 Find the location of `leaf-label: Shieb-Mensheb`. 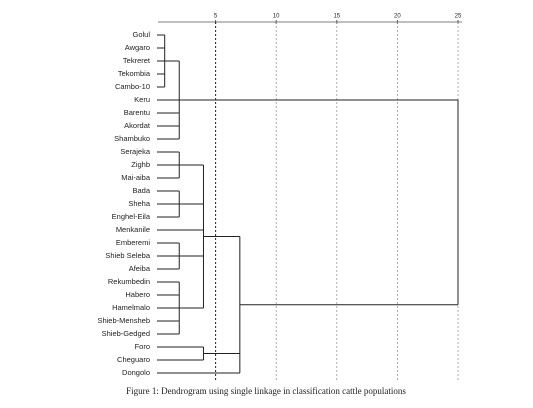

leaf-label: Shieb-Mensheb is located at coordinates (123, 320).